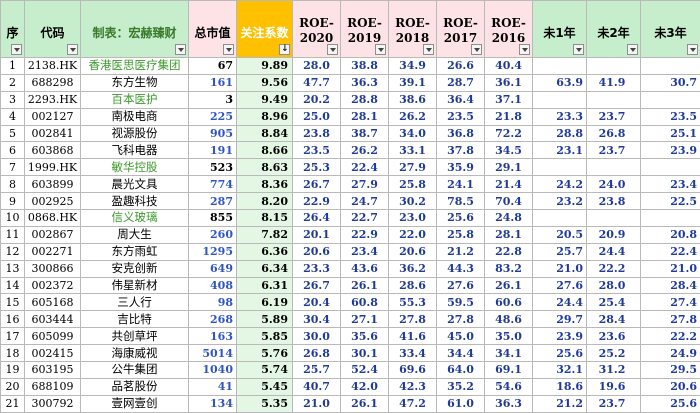  Describe the element at coordinates (264, 167) in the screenshot. I see `cell-focus-coefficient: 8.63` at that location.